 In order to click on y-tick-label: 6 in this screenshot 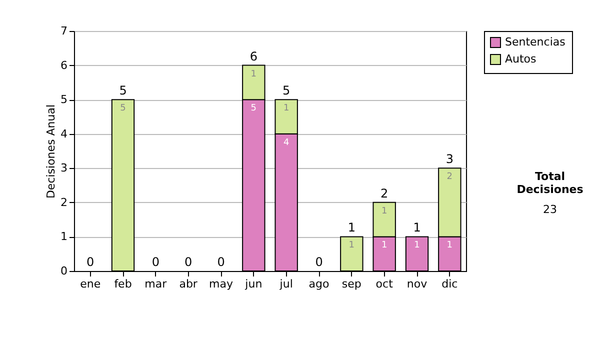, I will do `click(64, 65)`.